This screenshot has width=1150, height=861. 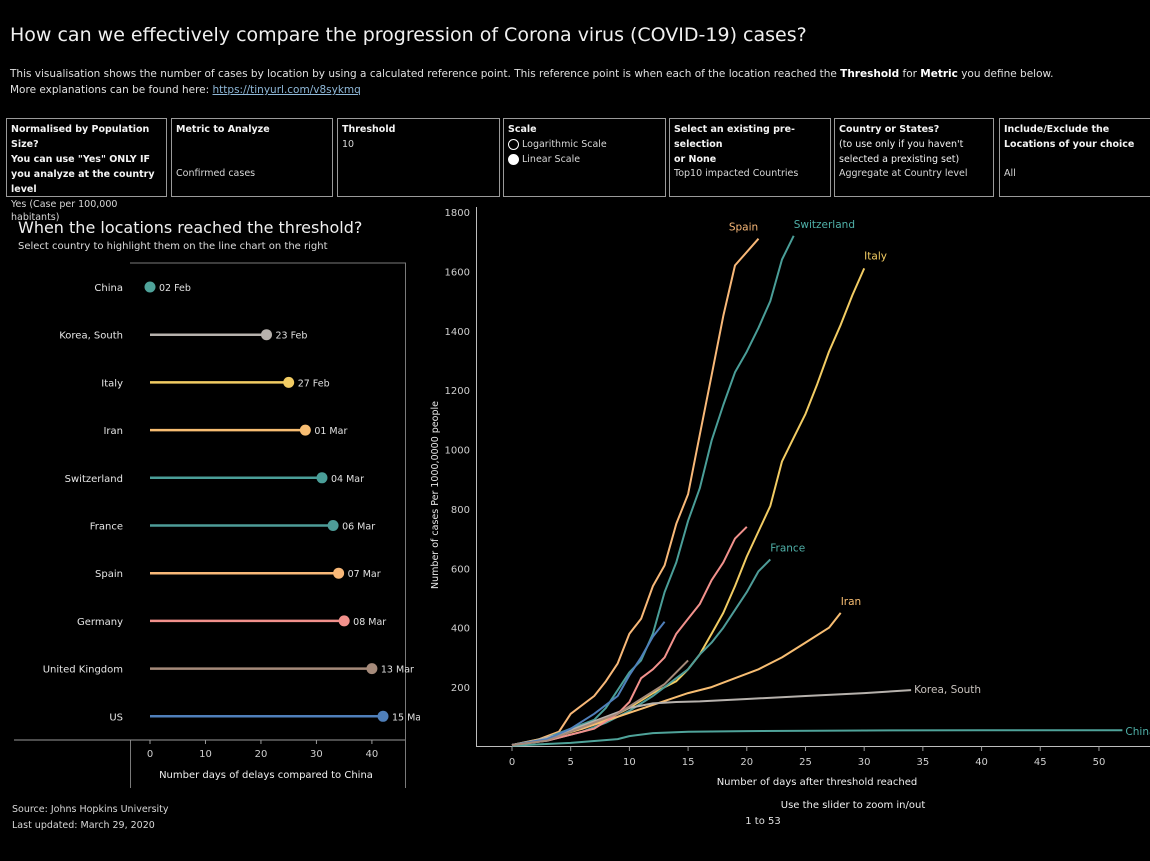 What do you see at coordinates (457, 391) in the screenshot?
I see `y-tick-label: 1200` at bounding box center [457, 391].